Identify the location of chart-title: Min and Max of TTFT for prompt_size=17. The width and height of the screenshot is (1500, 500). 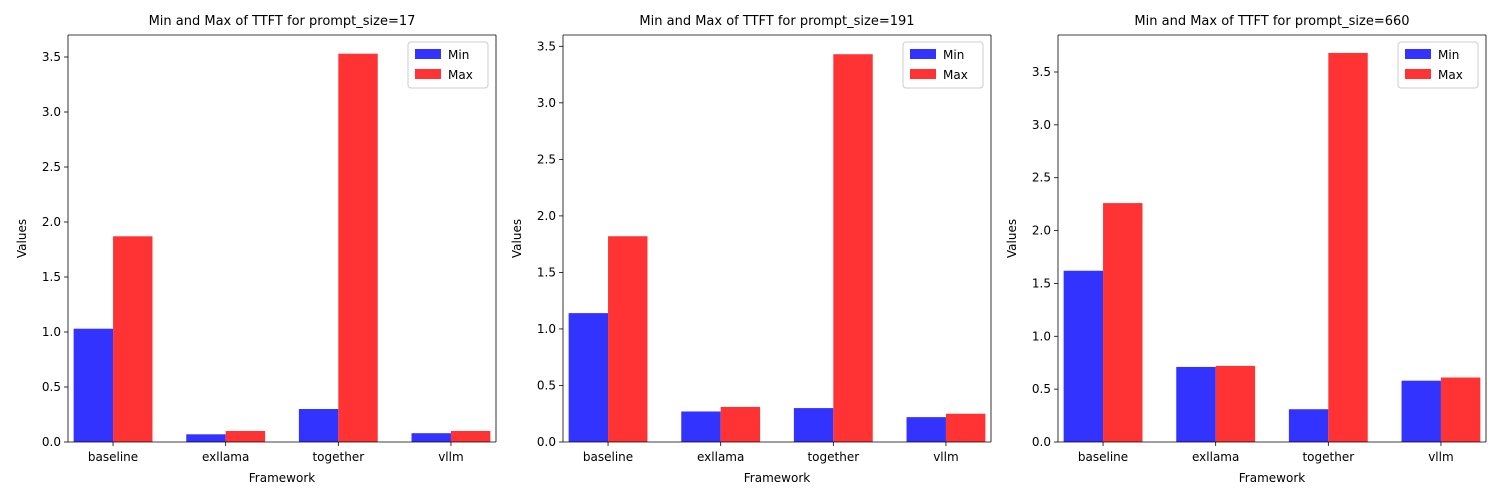
(282, 21).